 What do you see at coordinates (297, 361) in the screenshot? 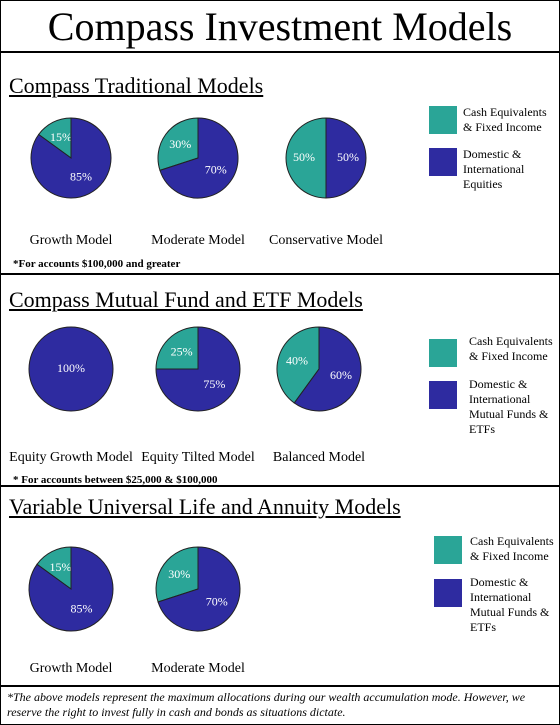
I see `value-label: 40%` at bounding box center [297, 361].